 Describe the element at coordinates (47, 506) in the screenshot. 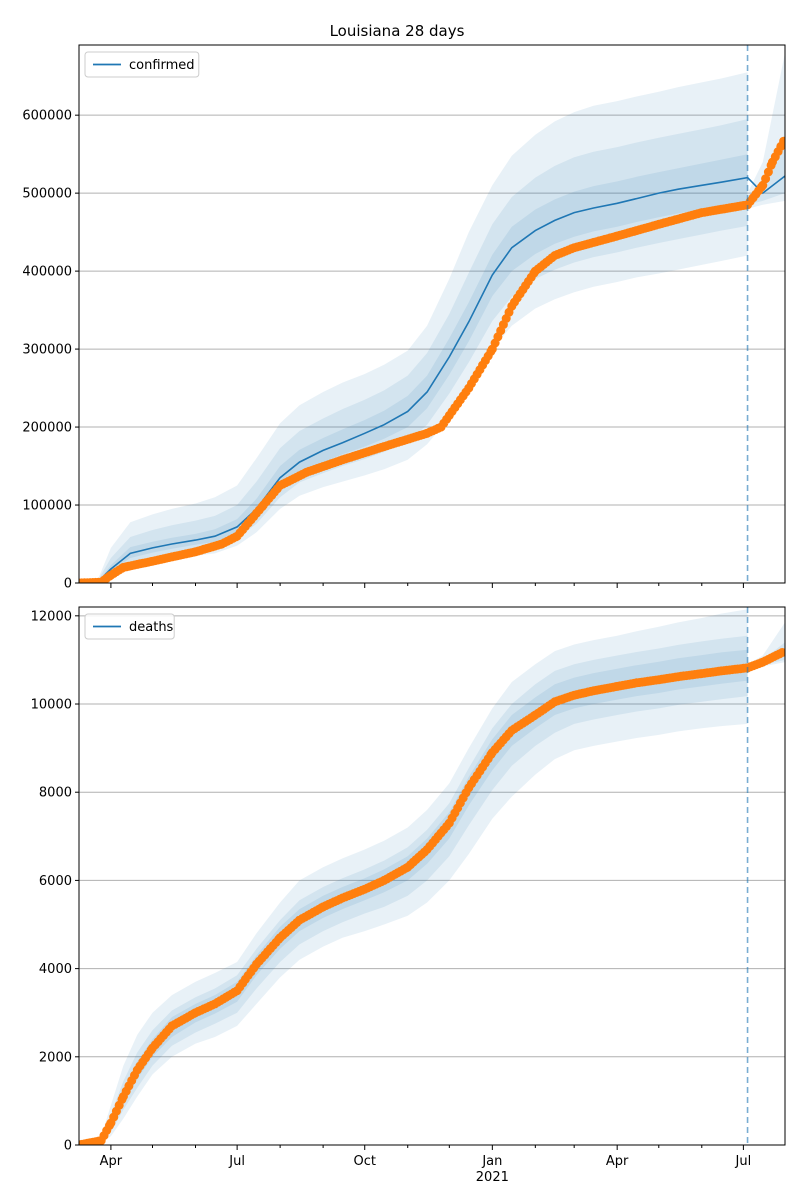

I see `y-tick-label: 100000` at that location.